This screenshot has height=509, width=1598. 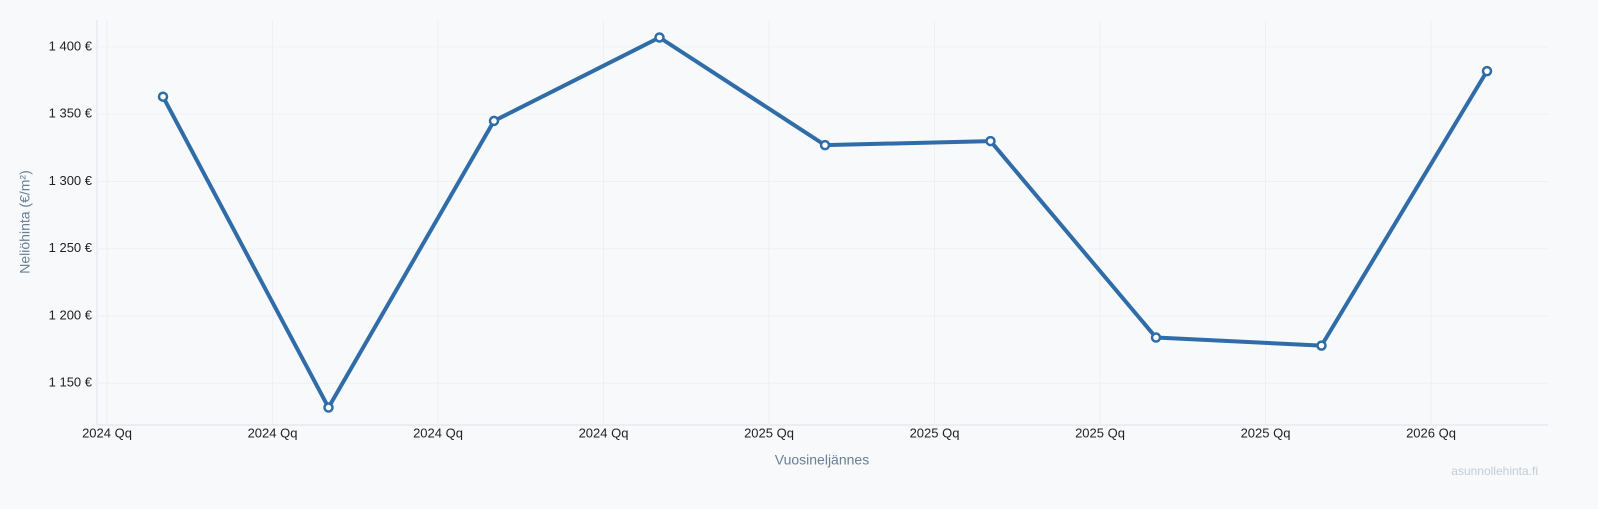 What do you see at coordinates (71, 180) in the screenshot?
I see `y-tick-label: 1 300 €` at bounding box center [71, 180].